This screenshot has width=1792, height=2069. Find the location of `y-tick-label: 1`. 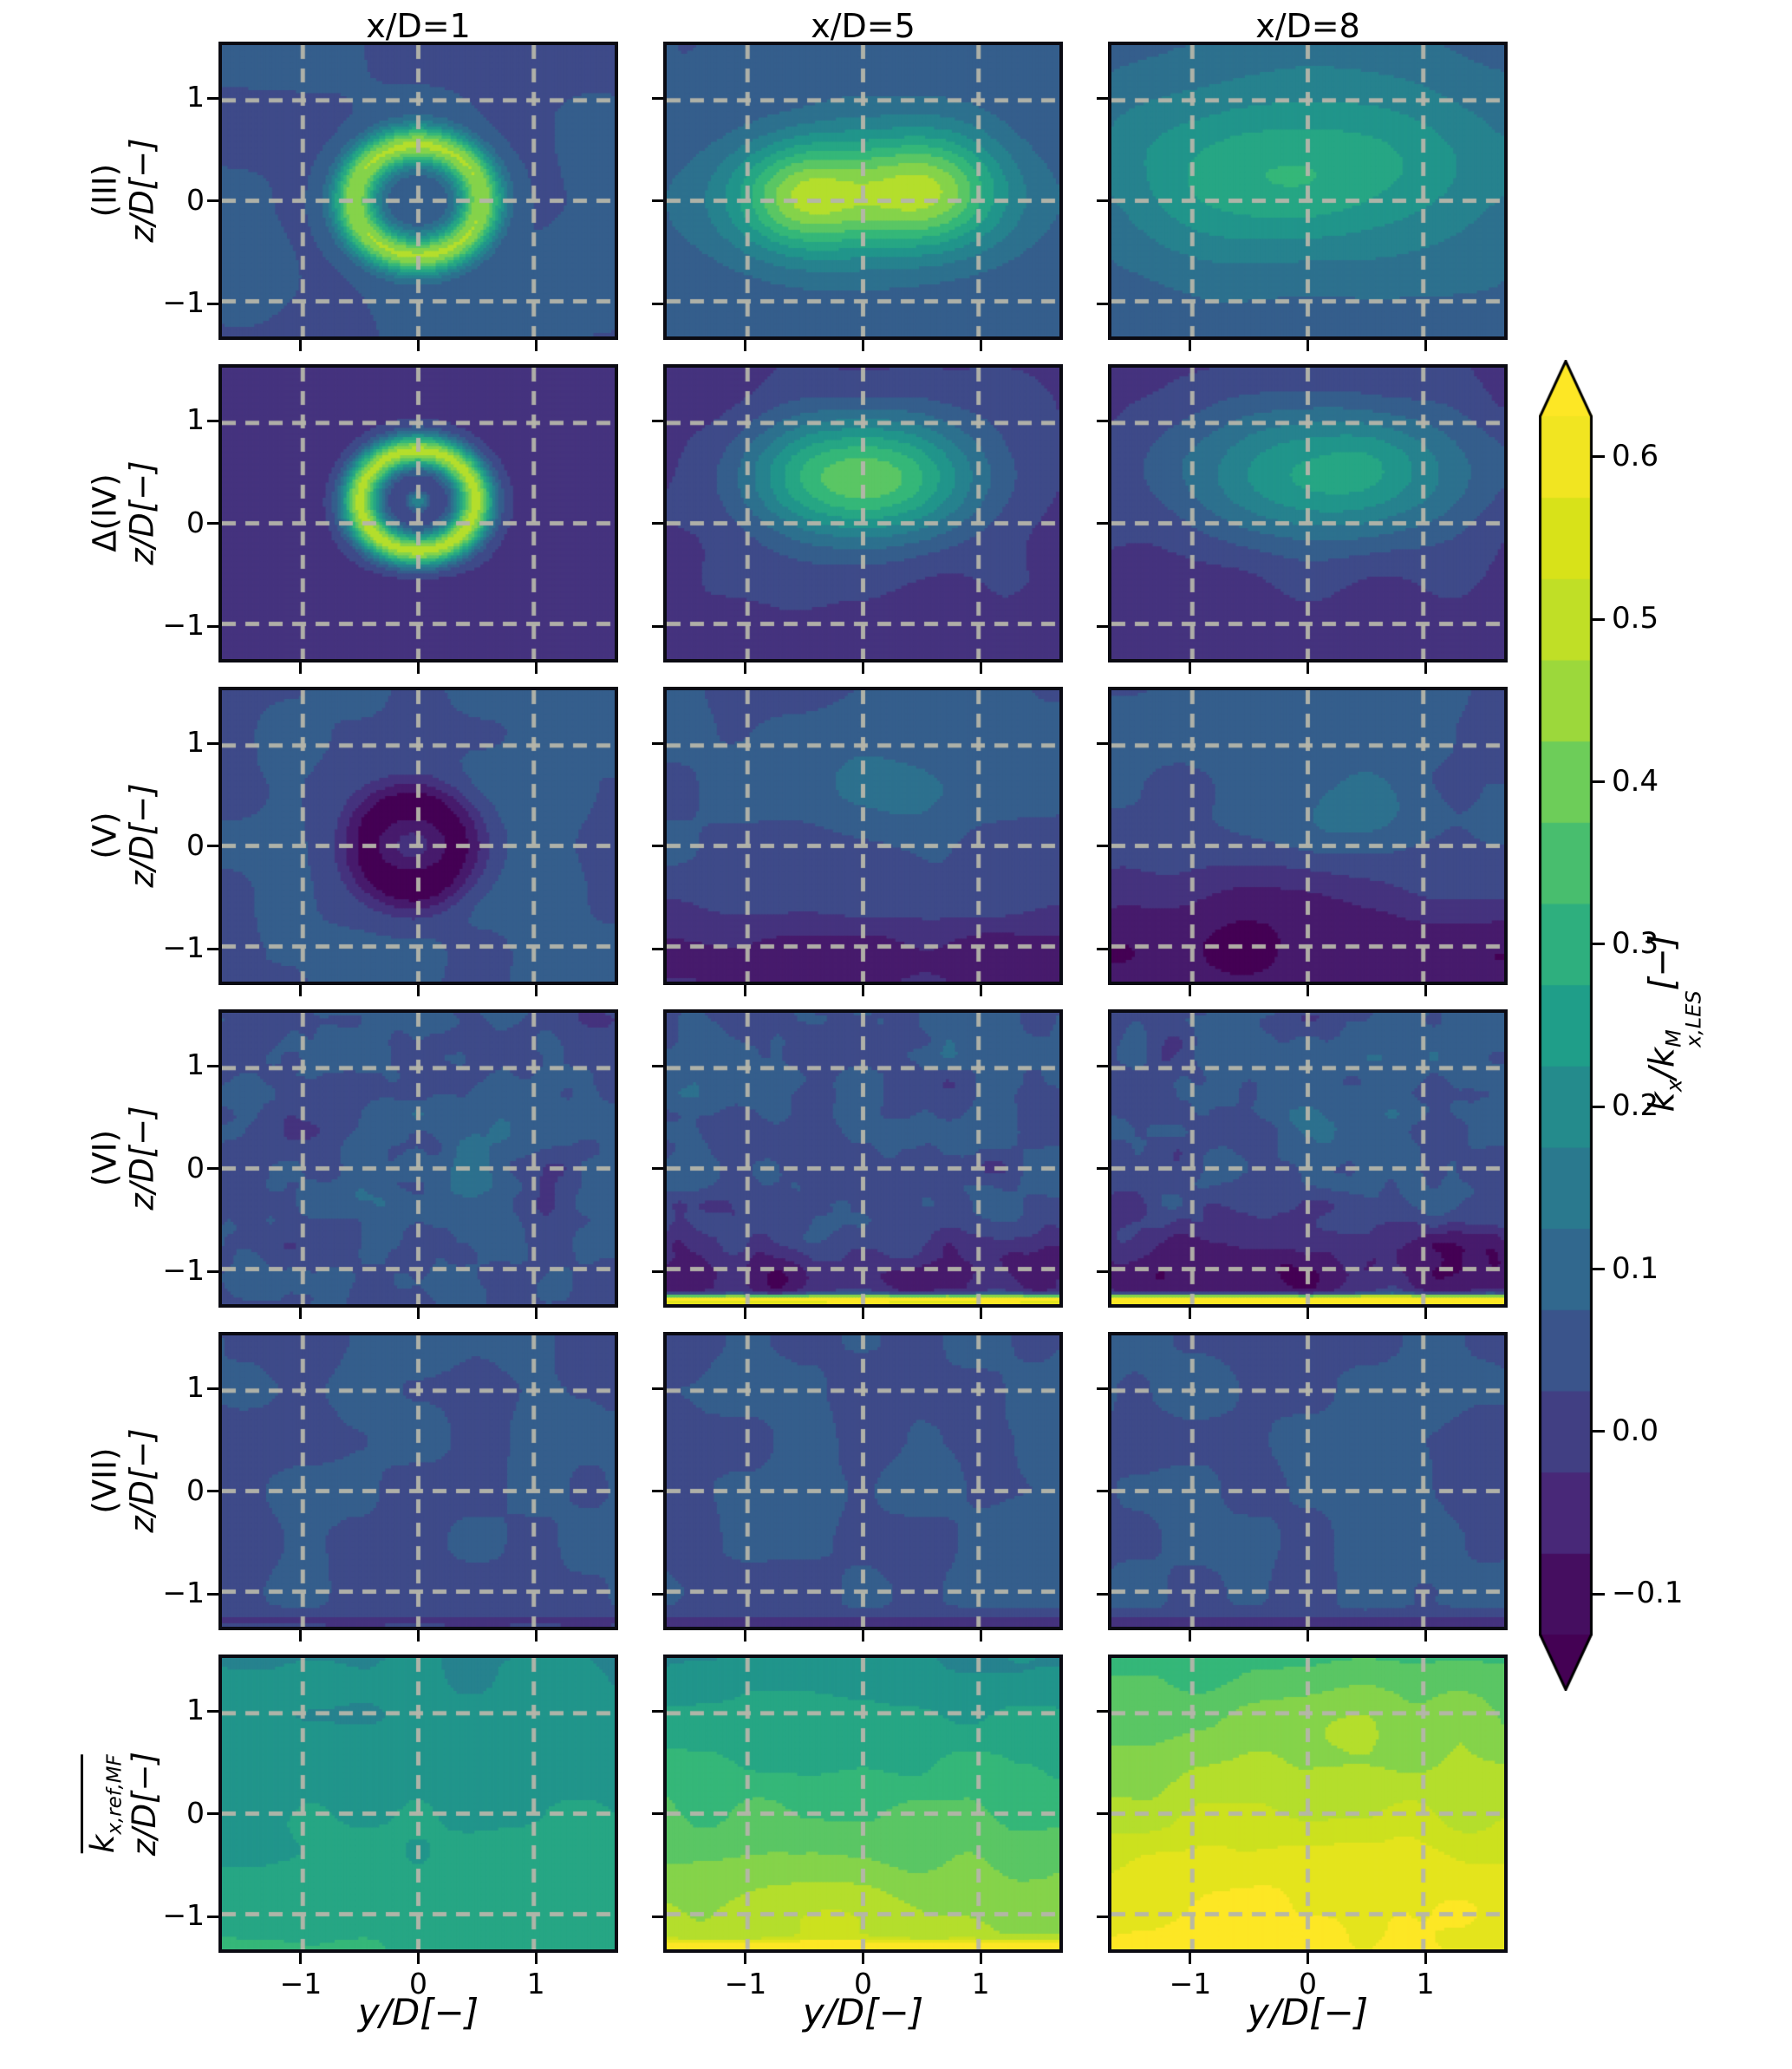

y-tick-label: 1 is located at coordinates (1425, 1983).